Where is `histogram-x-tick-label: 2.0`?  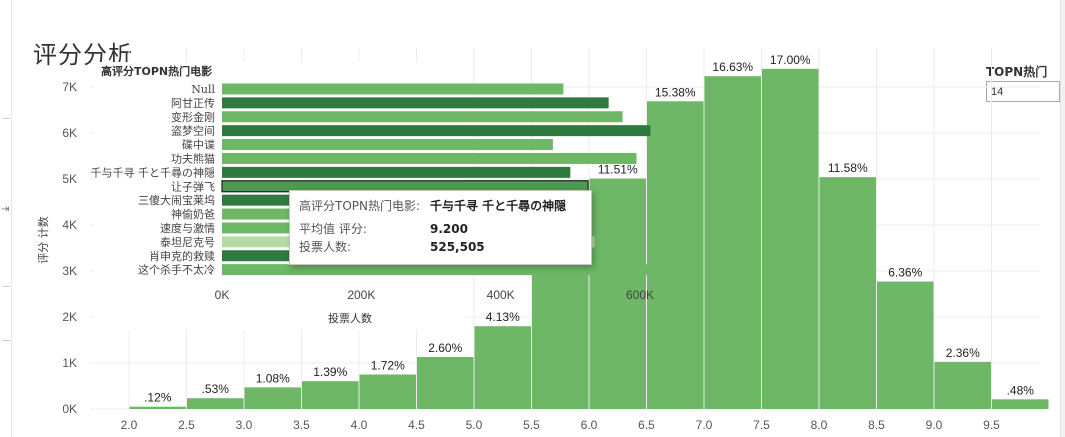
histogram-x-tick-label: 2.0 is located at coordinates (129, 425).